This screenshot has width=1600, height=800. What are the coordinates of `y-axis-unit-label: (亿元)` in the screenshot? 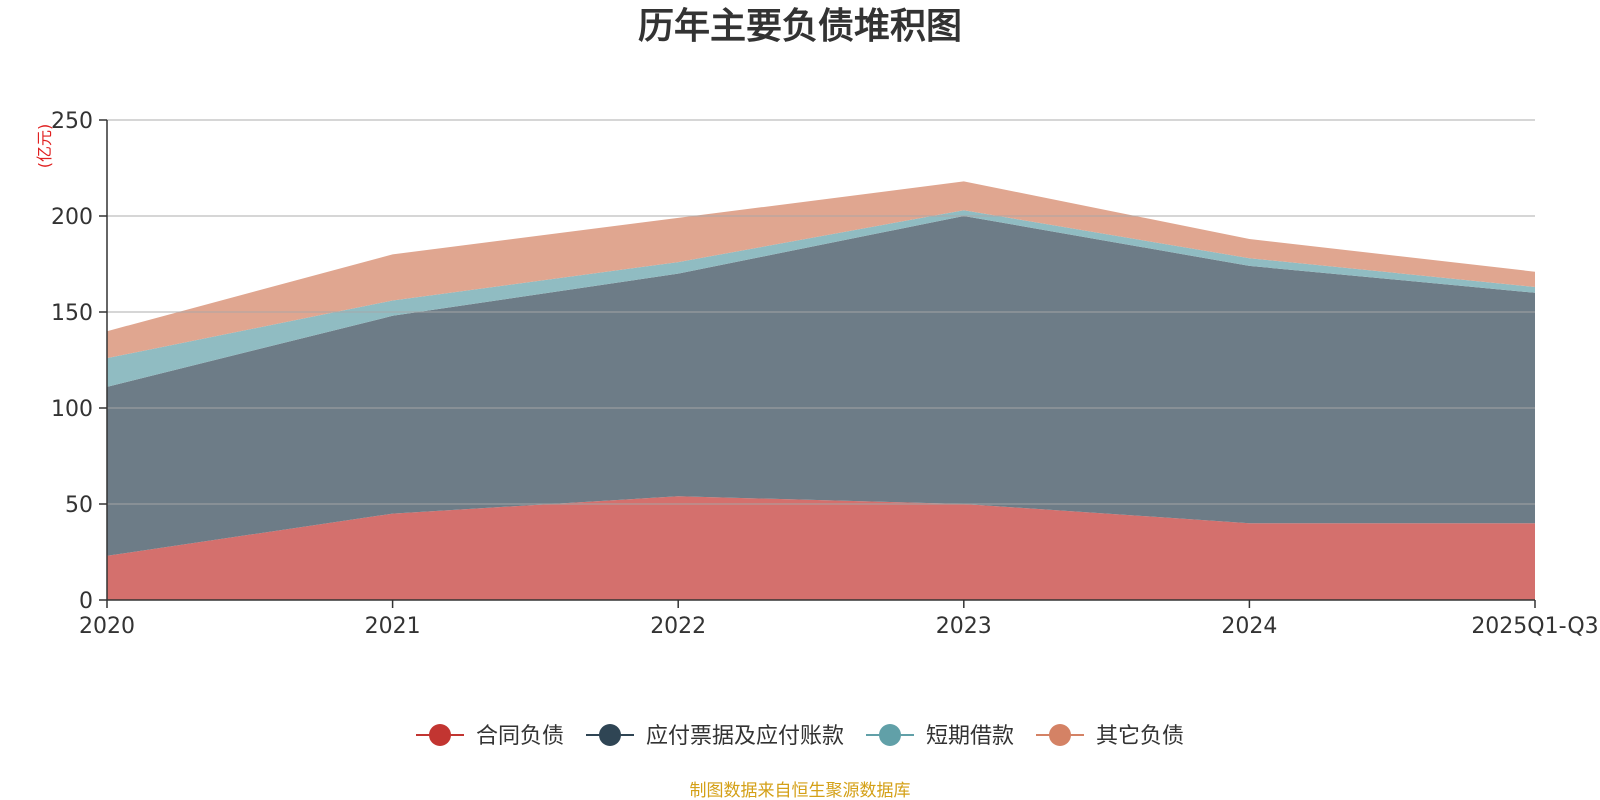 It's located at (44, 146).